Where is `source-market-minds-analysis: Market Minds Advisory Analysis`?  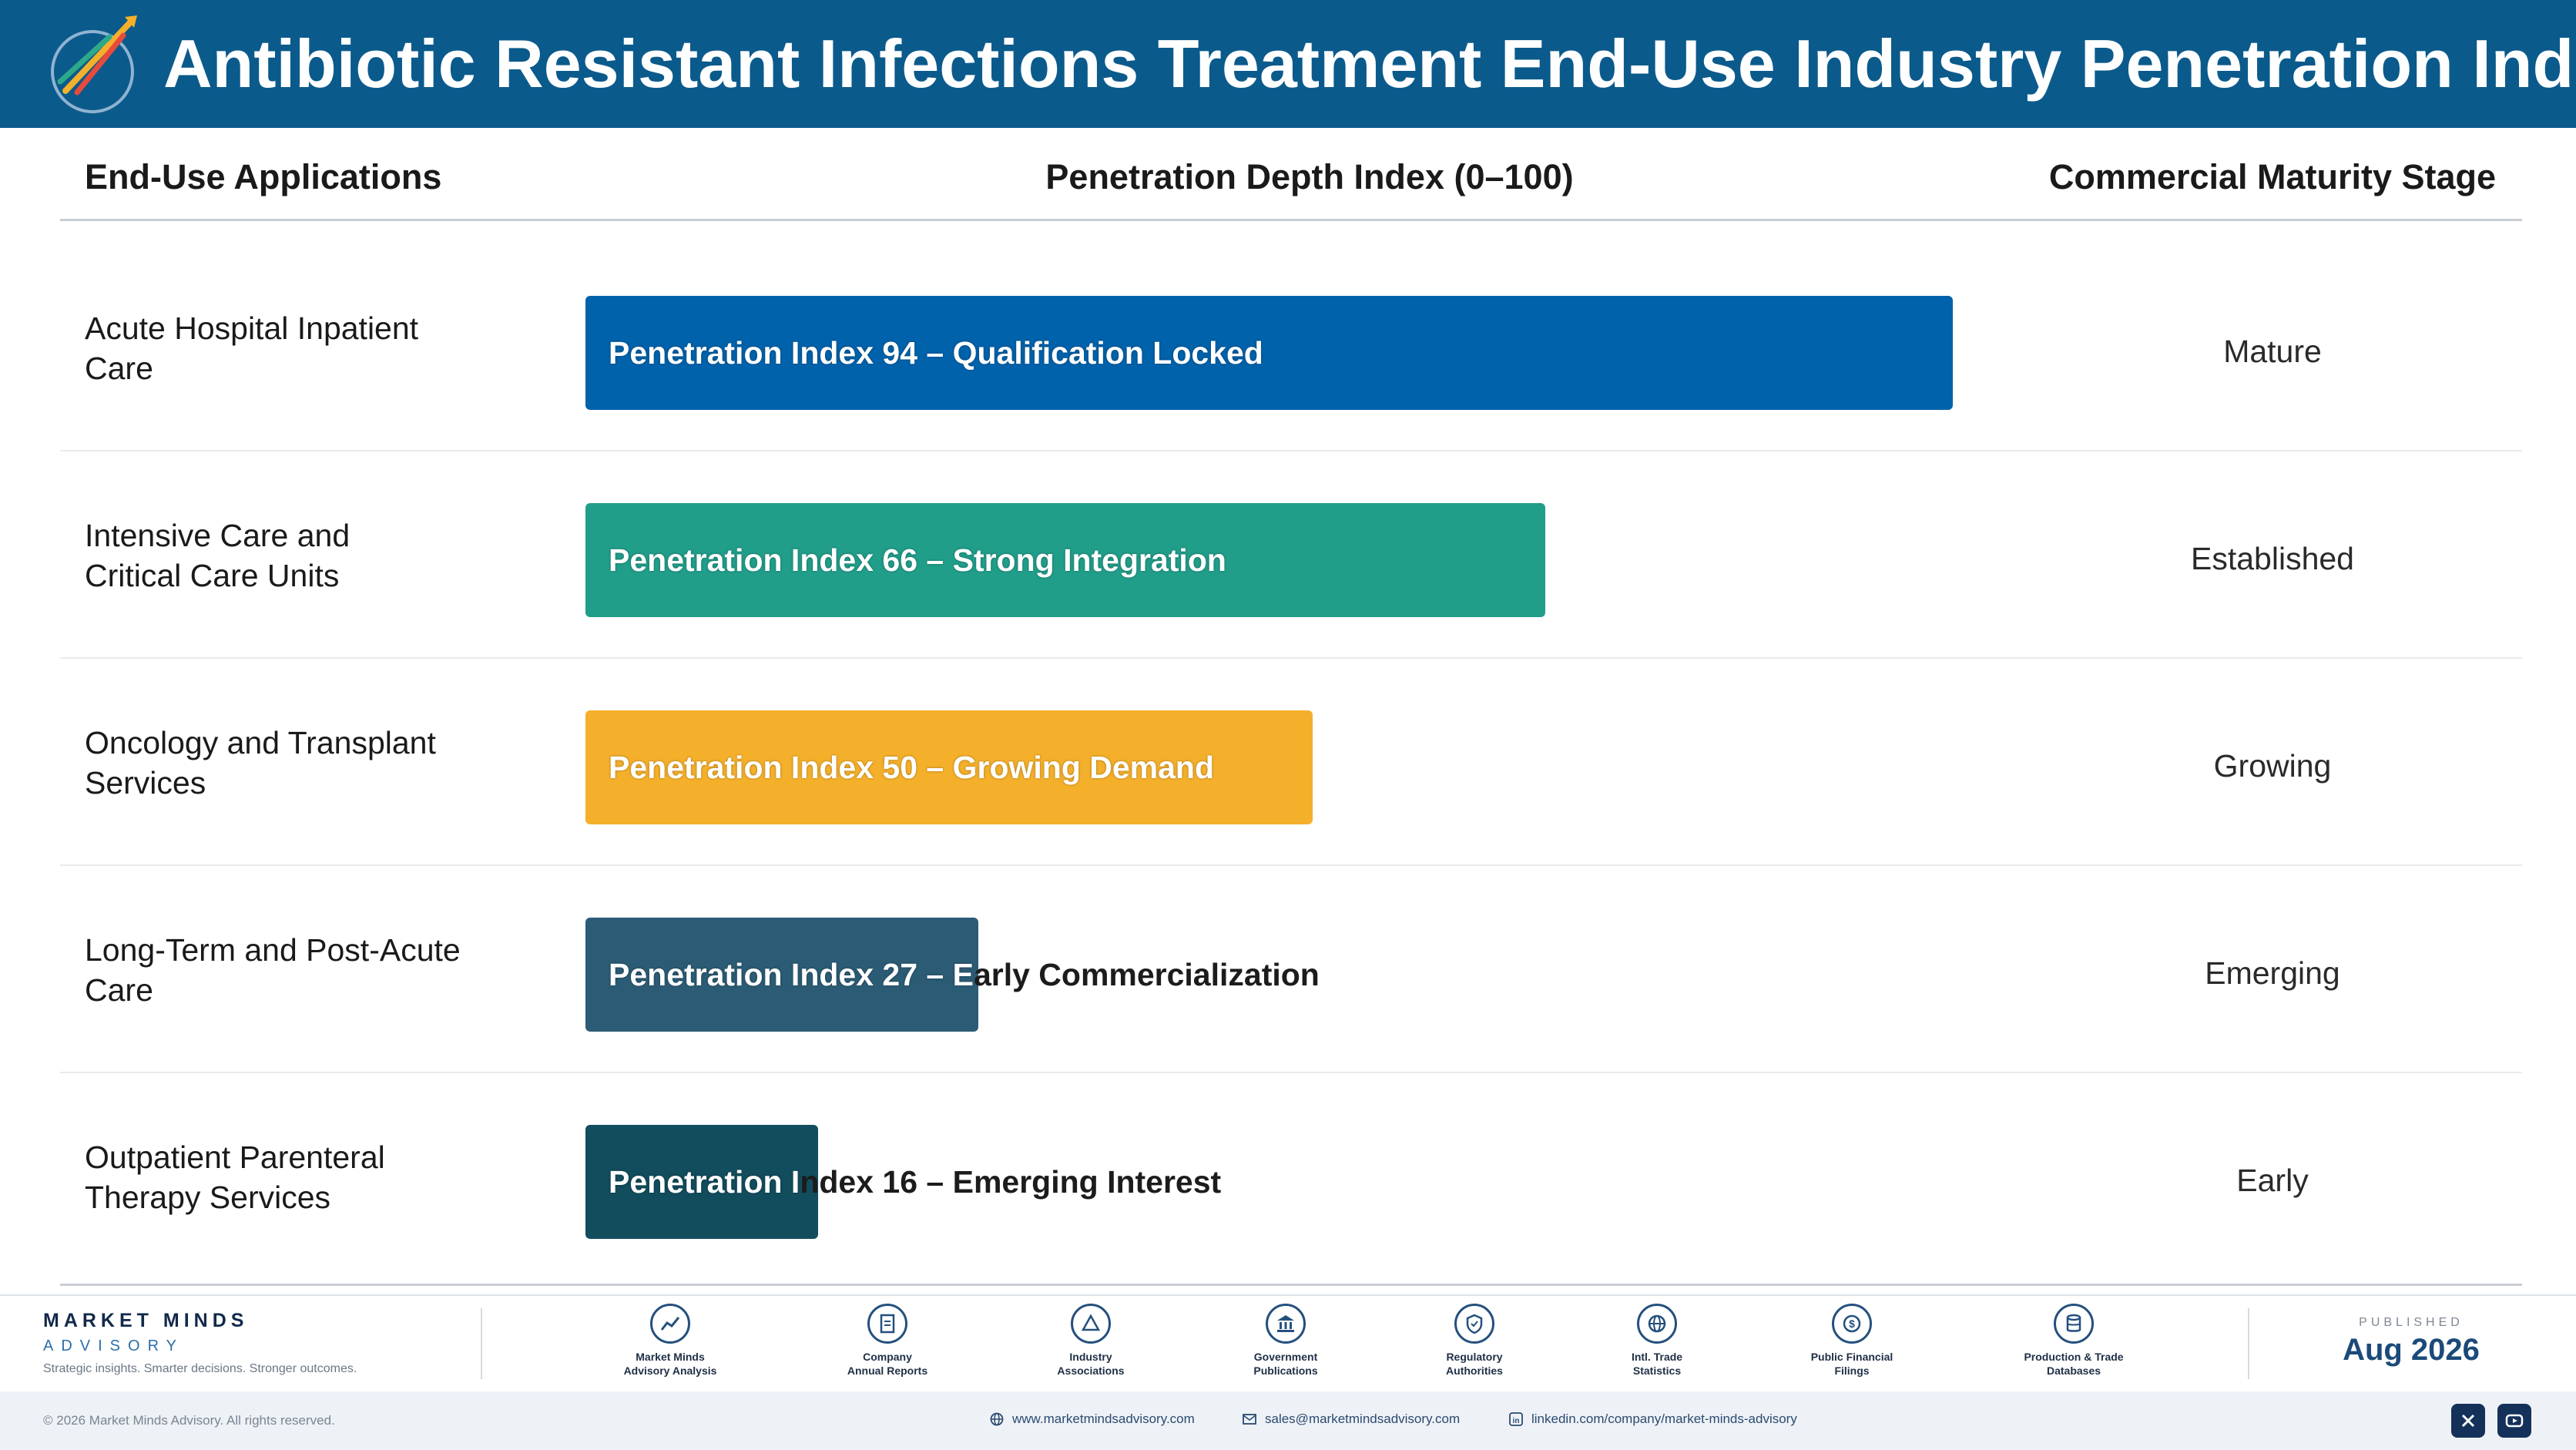
source-market-minds-analysis: Market Minds Advisory Analysis is located at coordinates (670, 1341).